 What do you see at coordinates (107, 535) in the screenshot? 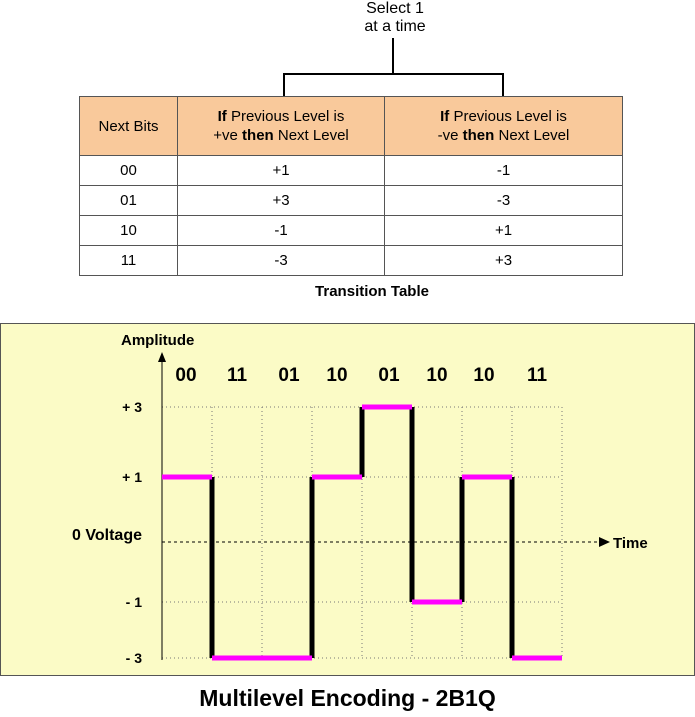
I see `y-level-label-zero: 0 Voltage` at bounding box center [107, 535].